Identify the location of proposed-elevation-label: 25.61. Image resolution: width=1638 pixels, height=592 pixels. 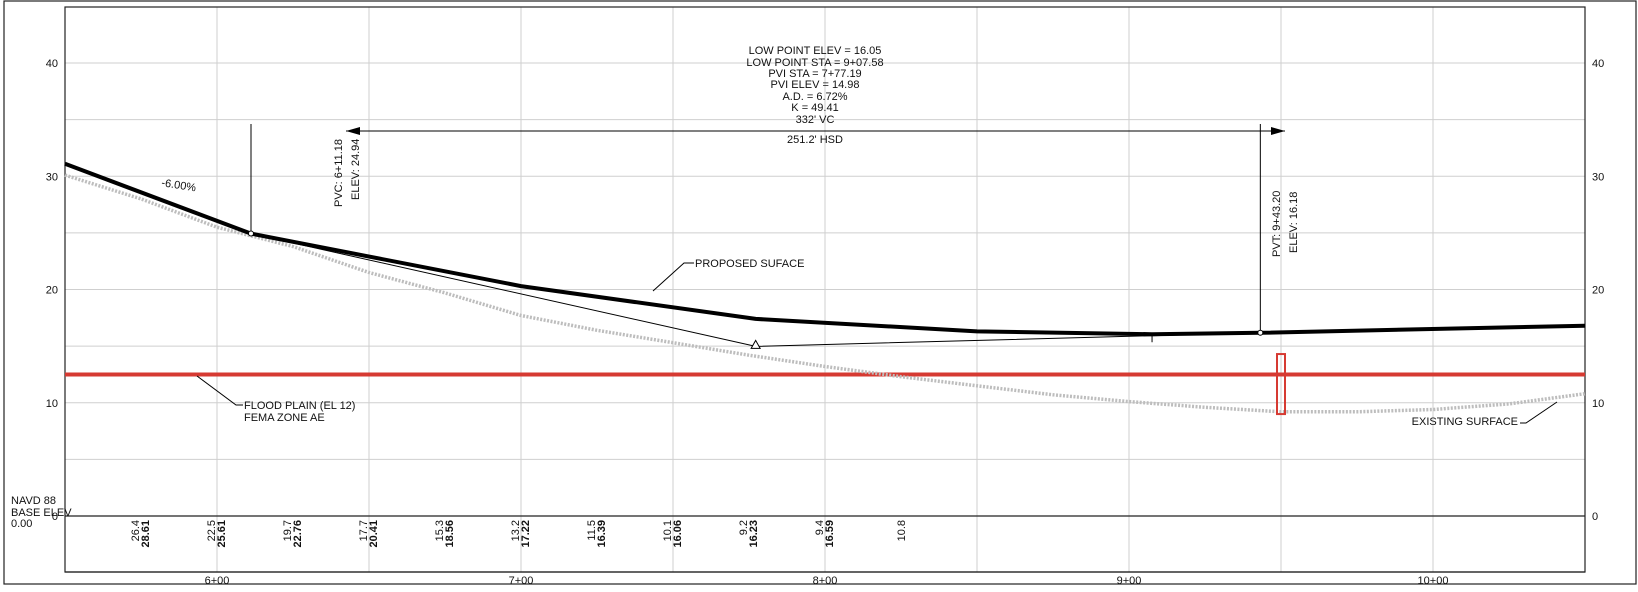
(222, 534).